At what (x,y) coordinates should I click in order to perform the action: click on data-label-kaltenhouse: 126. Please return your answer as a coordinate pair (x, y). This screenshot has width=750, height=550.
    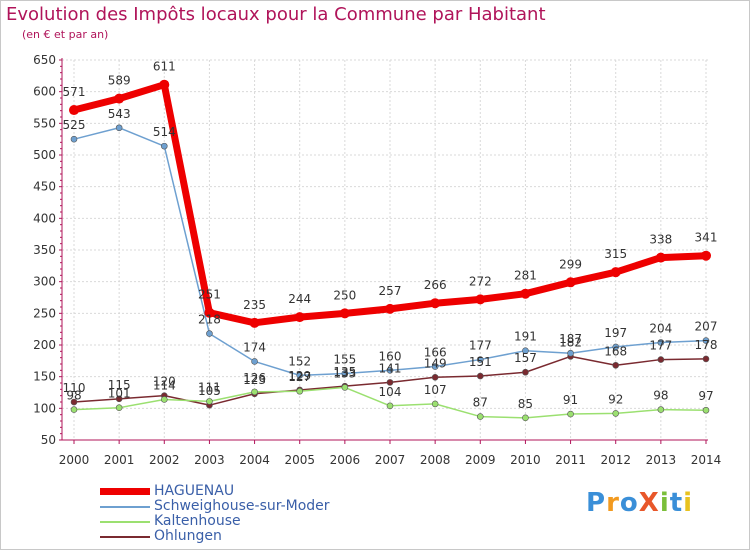
    Looking at the image, I should click on (254, 378).